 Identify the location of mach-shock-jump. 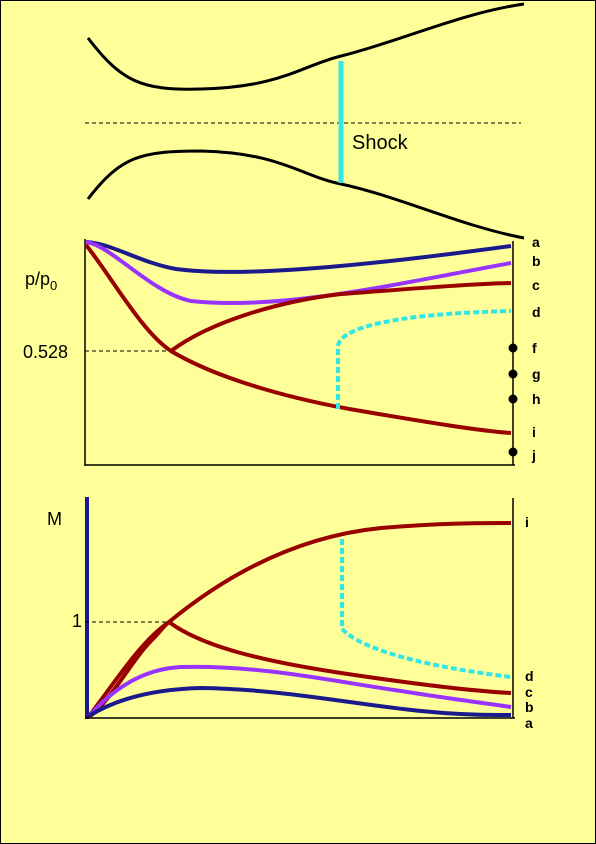
(426, 609).